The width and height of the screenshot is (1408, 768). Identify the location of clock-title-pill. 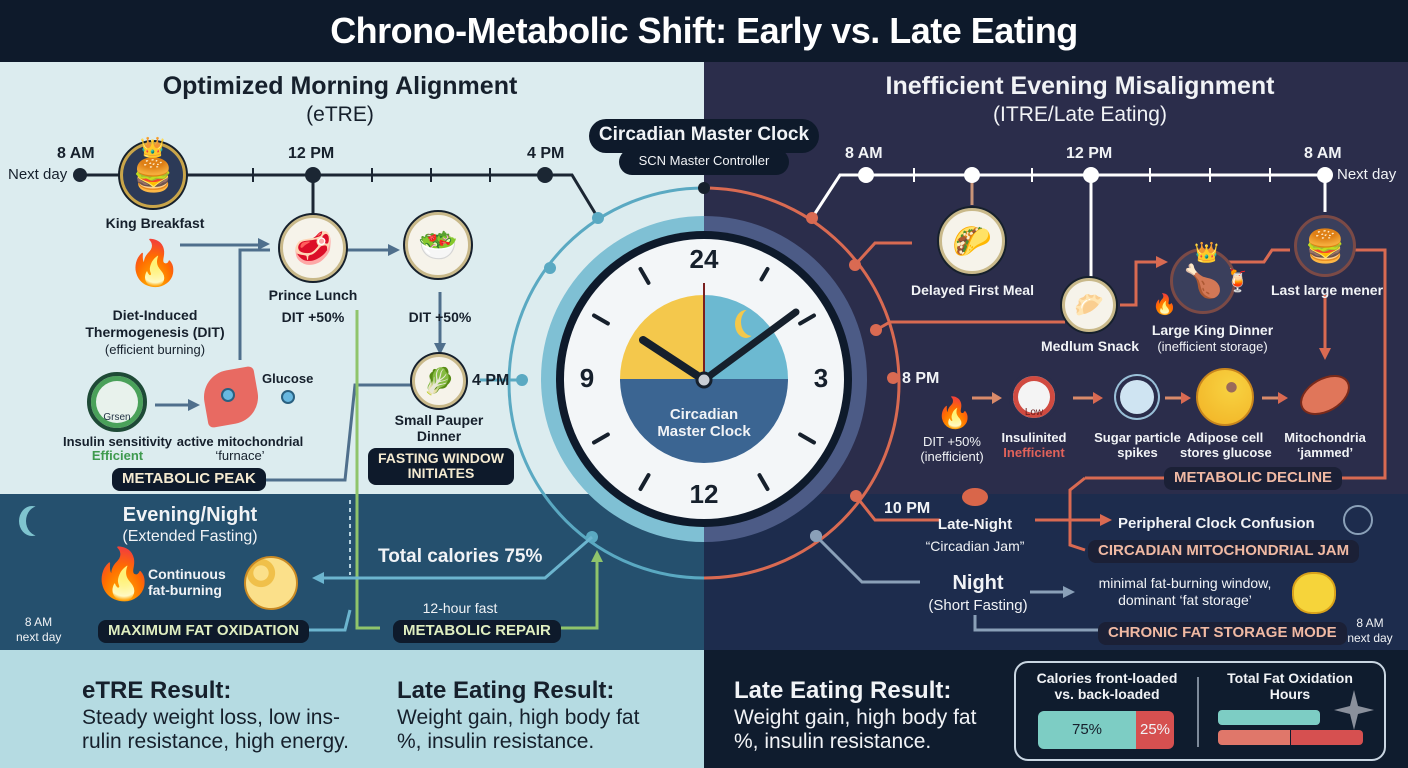
(704, 136).